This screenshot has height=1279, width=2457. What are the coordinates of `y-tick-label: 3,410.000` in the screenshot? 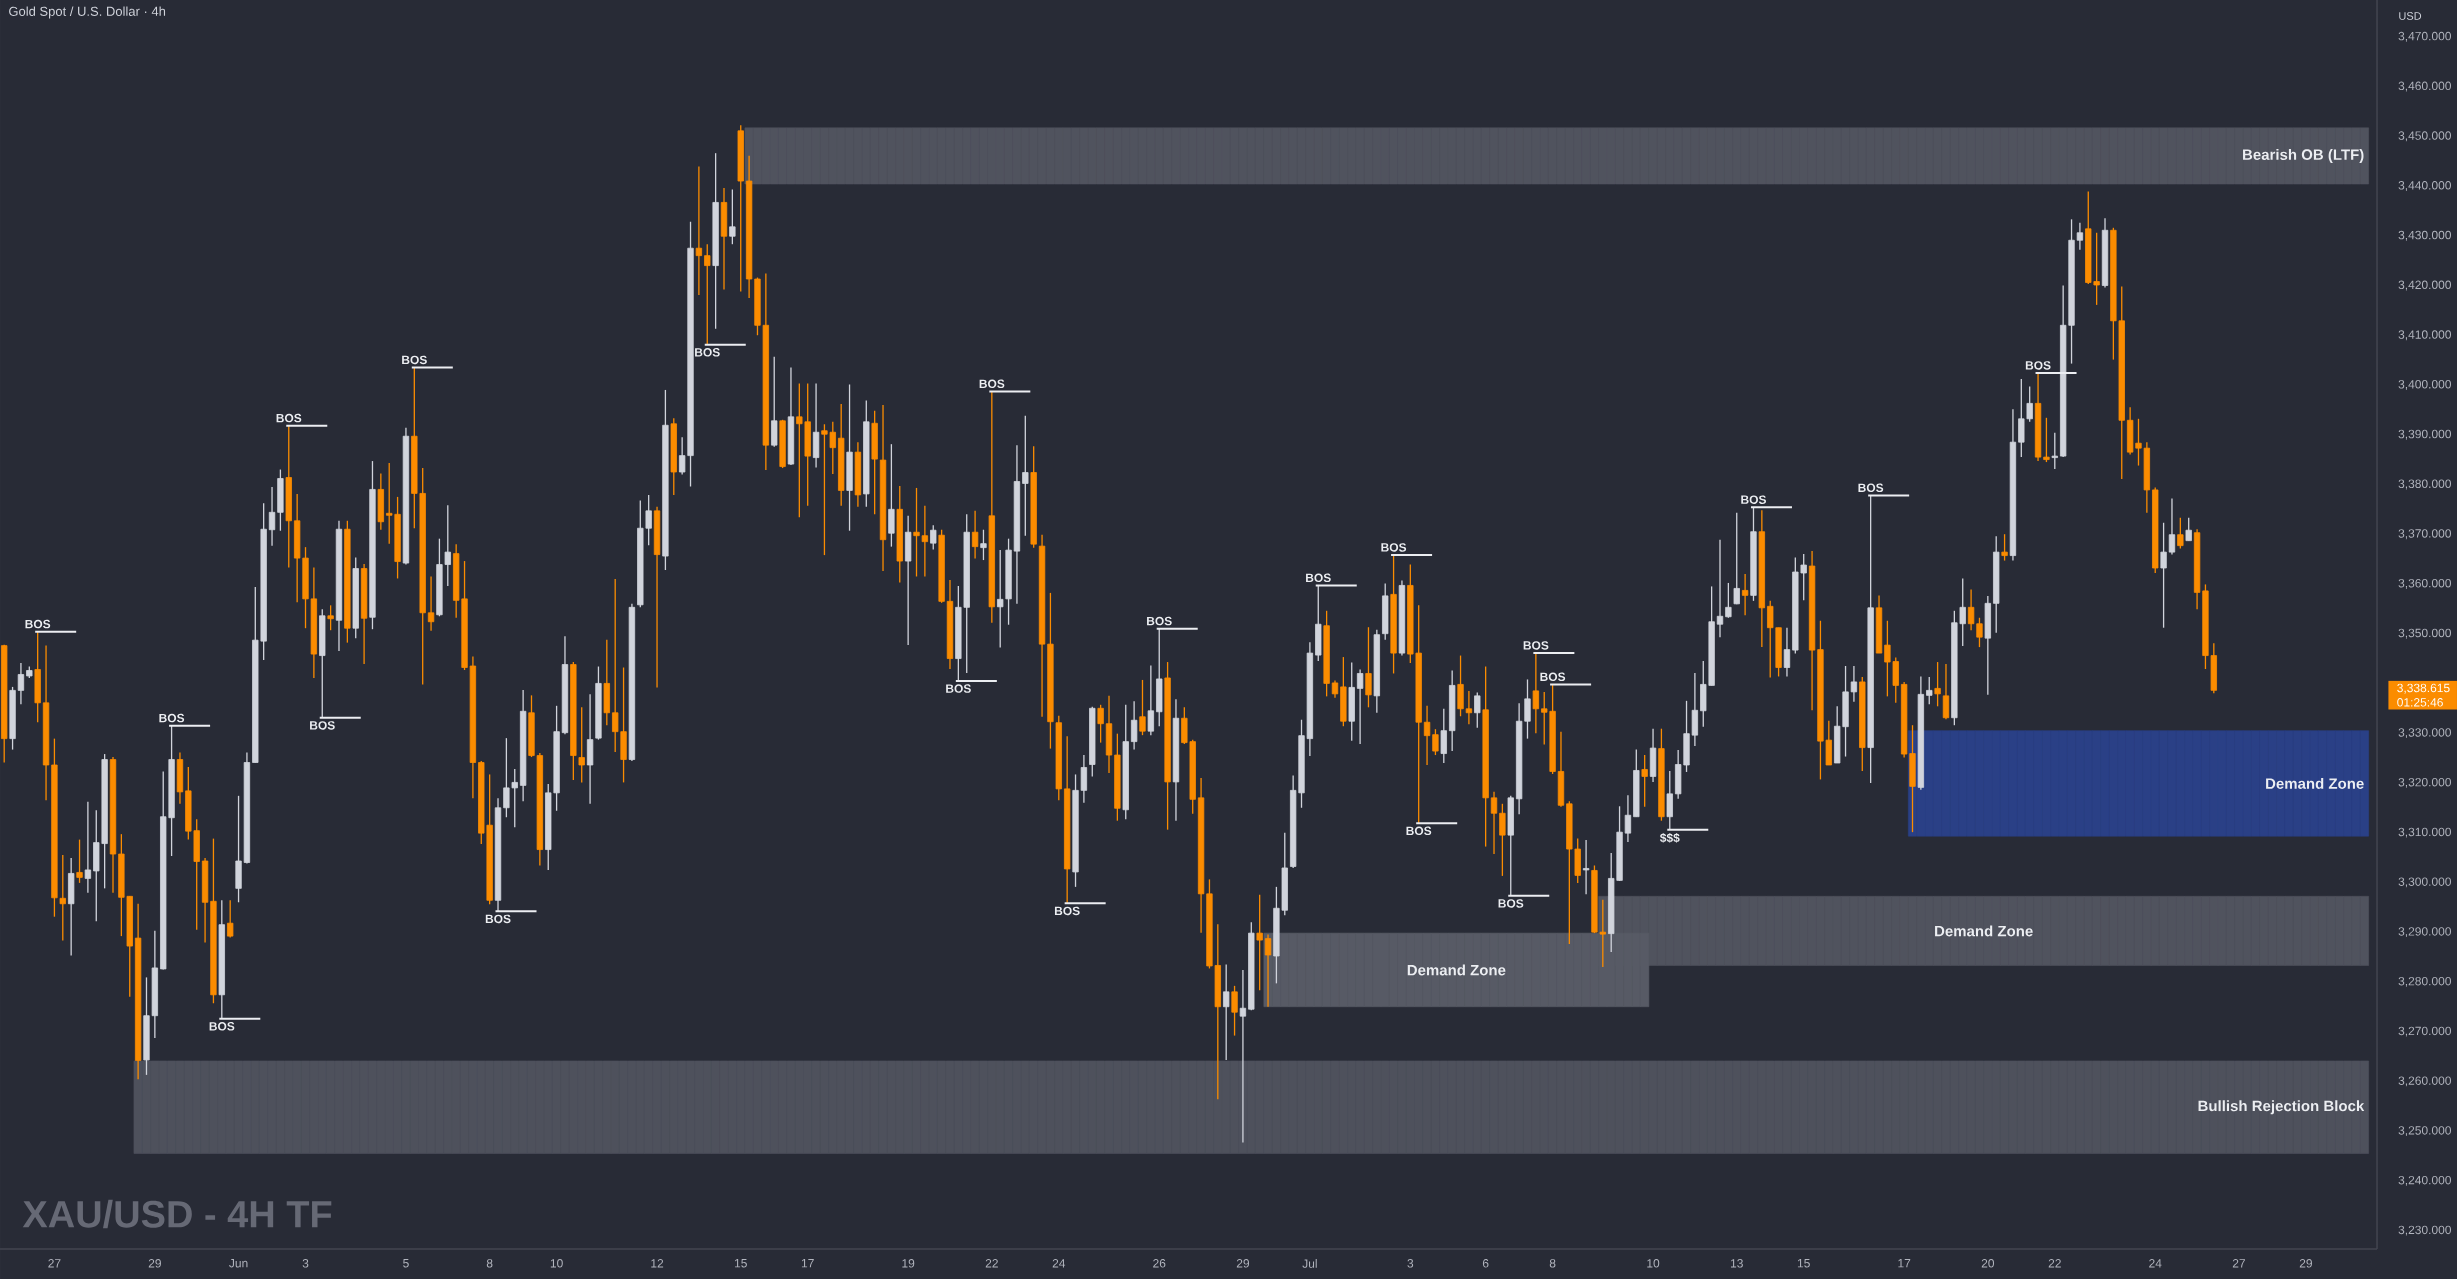 It's located at (2425, 335).